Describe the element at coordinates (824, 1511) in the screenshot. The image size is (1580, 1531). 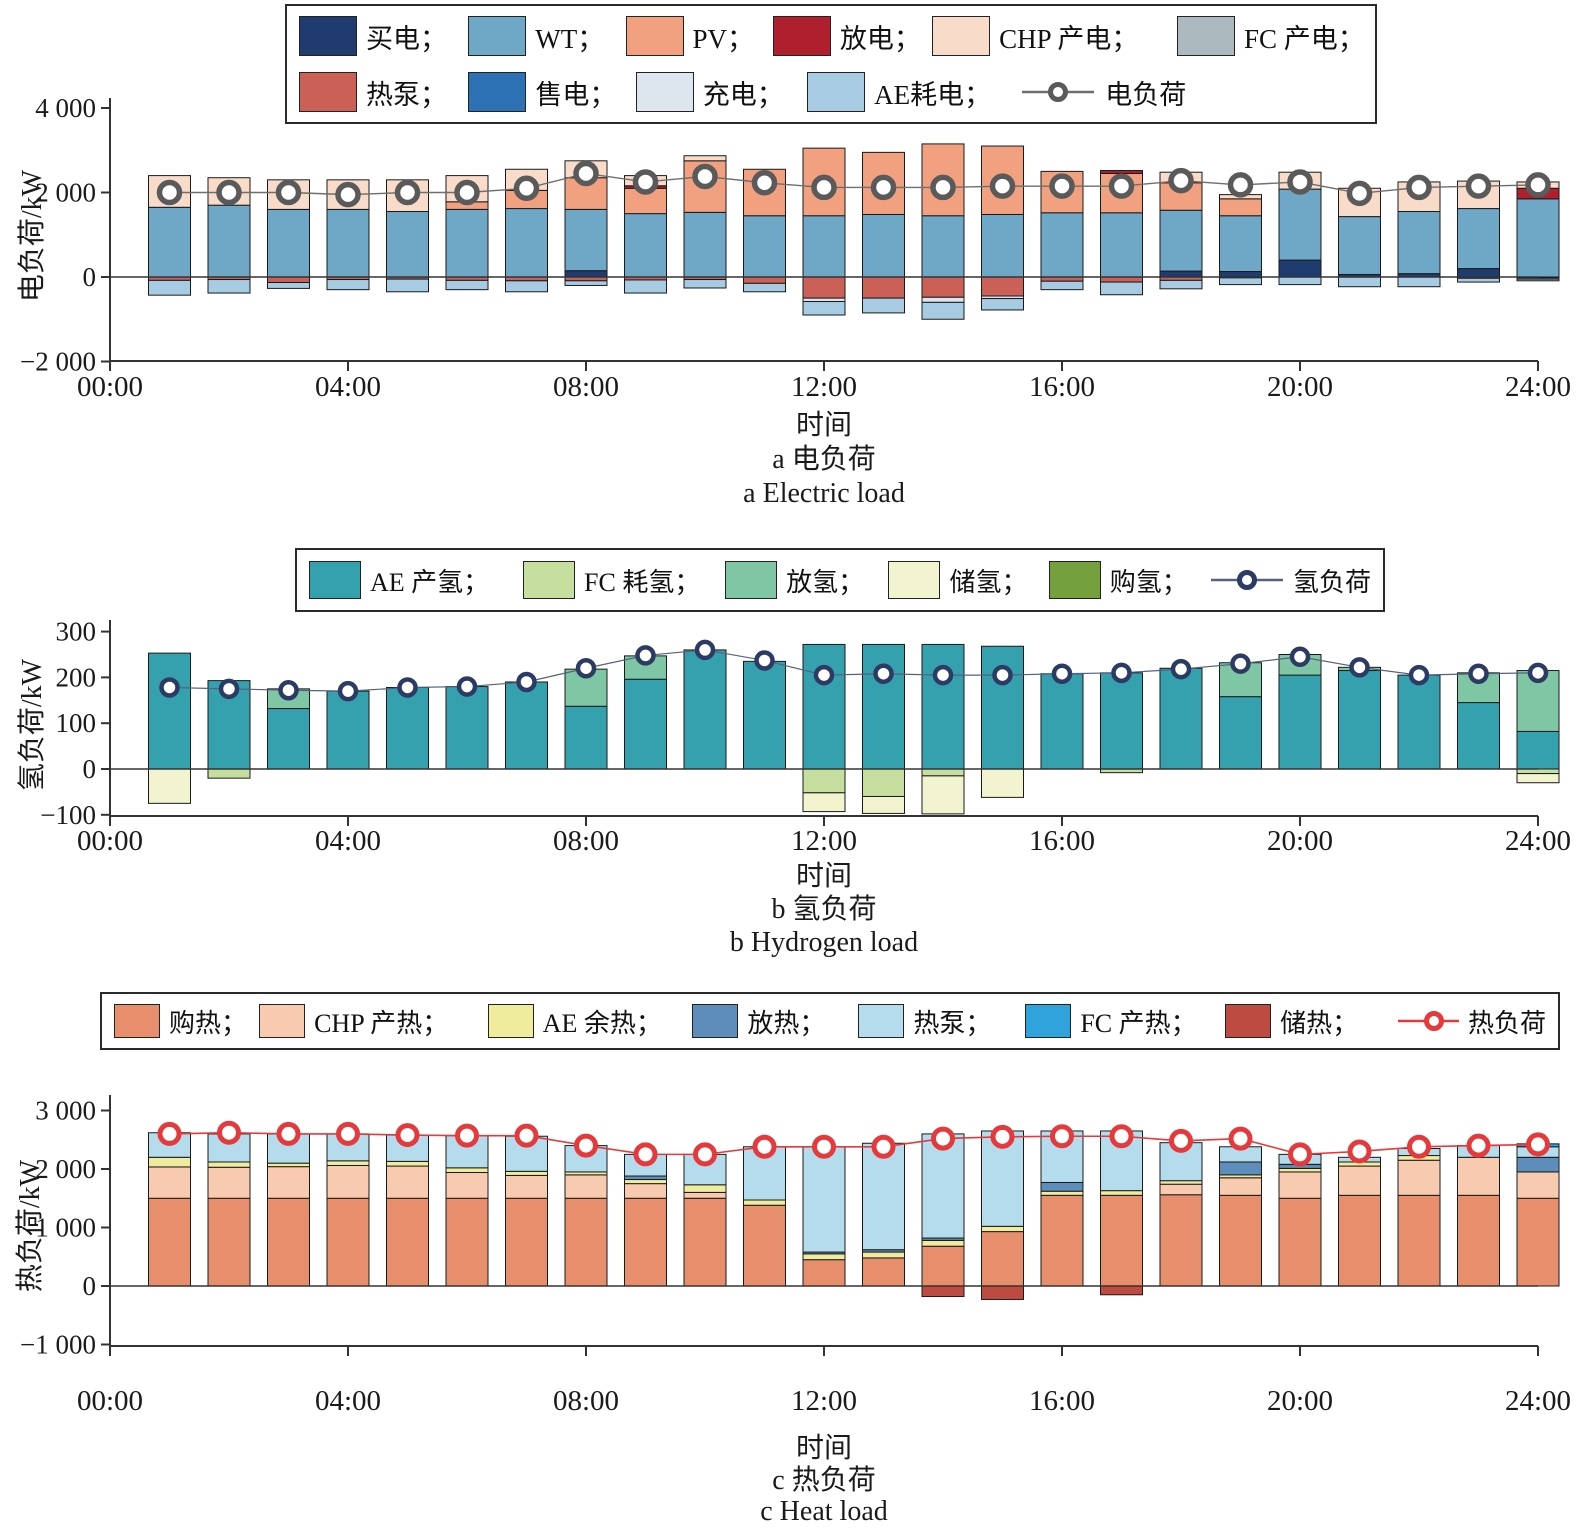
I see `caption-en-heat: c Heat load` at that location.